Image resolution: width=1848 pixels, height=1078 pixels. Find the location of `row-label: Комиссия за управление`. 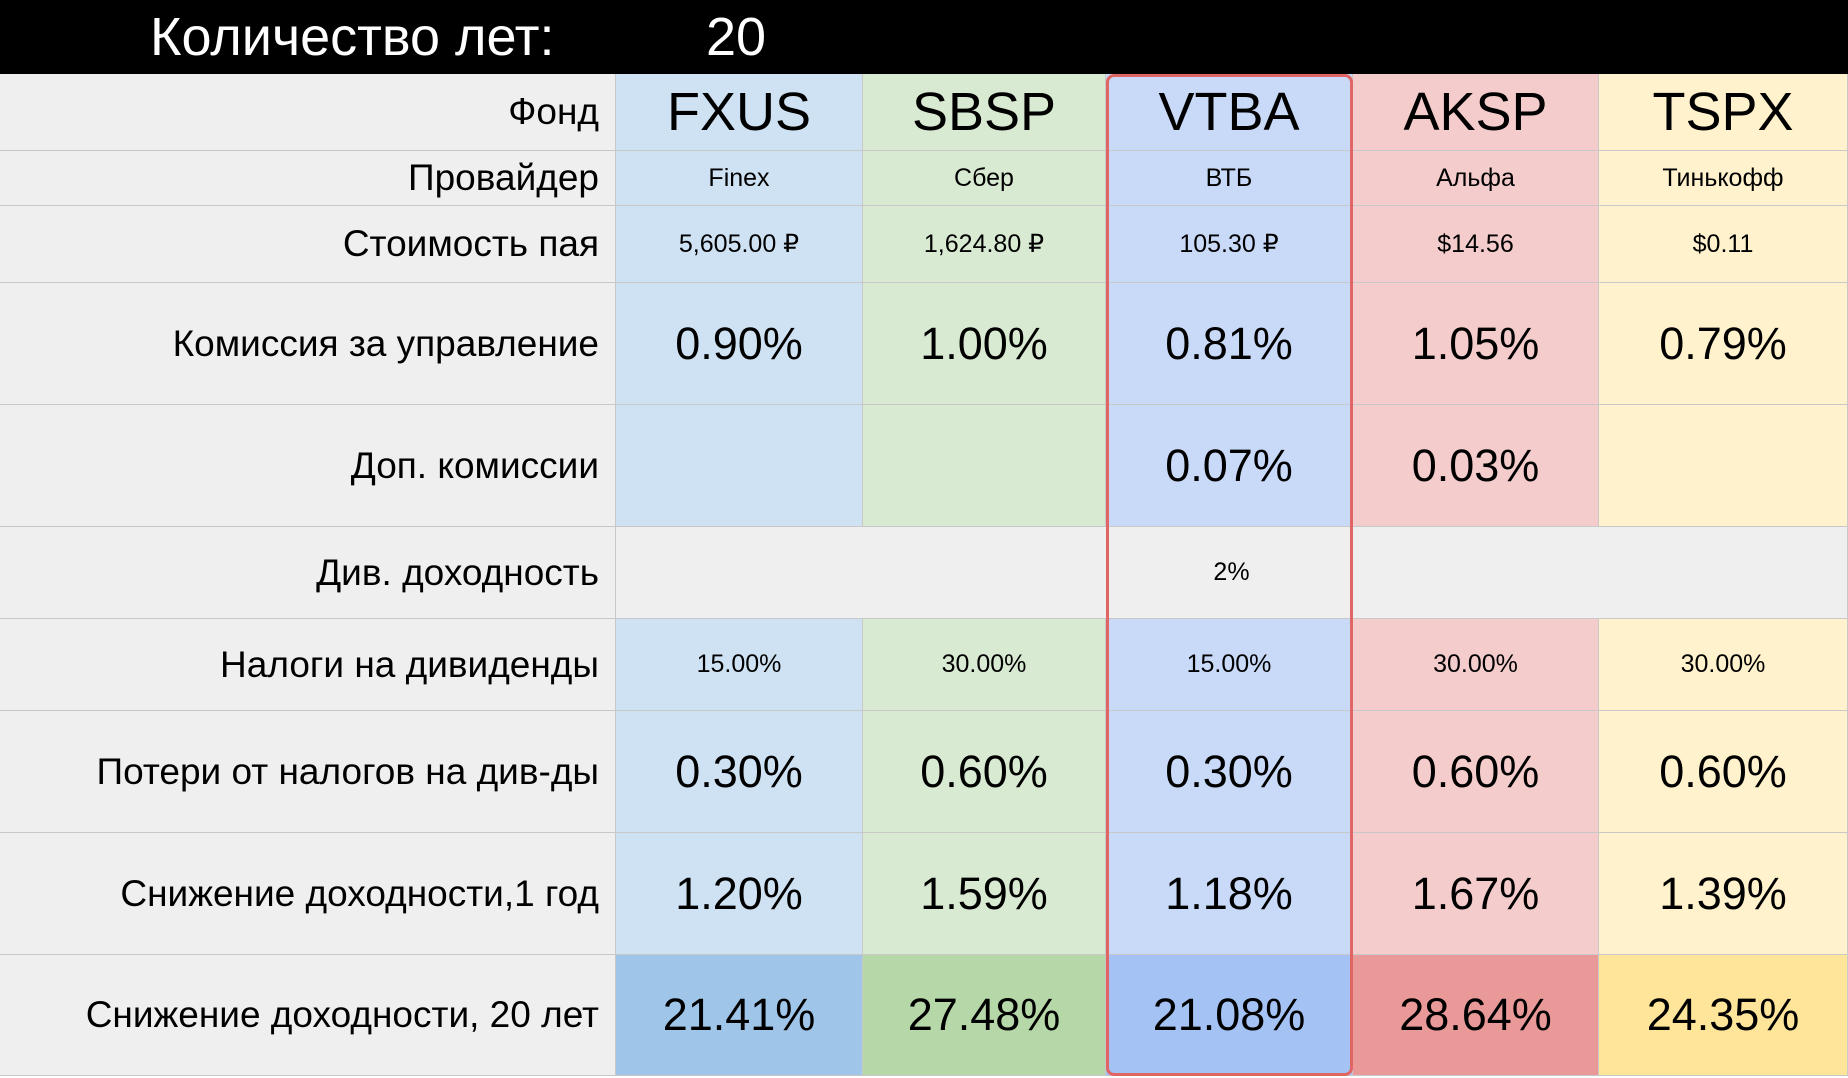

row-label: Комиссия за управление is located at coordinates (308, 344).